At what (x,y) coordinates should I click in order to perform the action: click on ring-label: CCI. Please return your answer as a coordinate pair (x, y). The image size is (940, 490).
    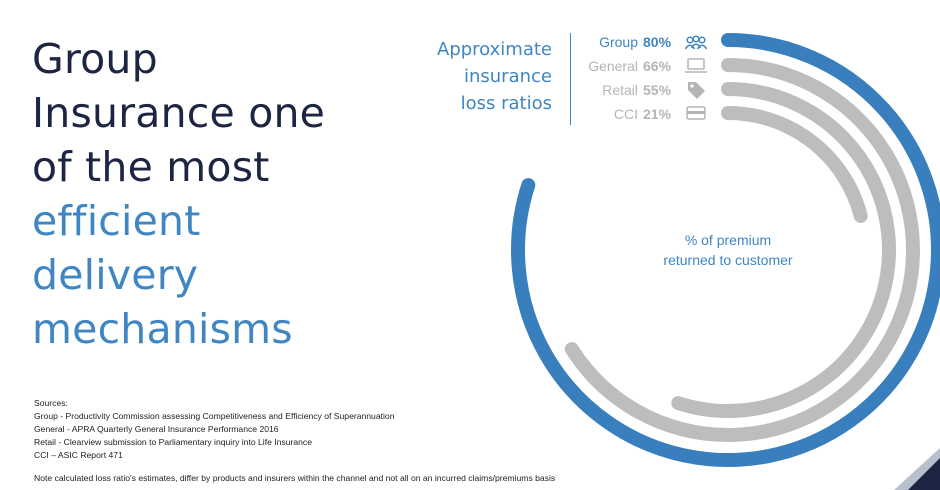
    Looking at the image, I should click on (626, 114).